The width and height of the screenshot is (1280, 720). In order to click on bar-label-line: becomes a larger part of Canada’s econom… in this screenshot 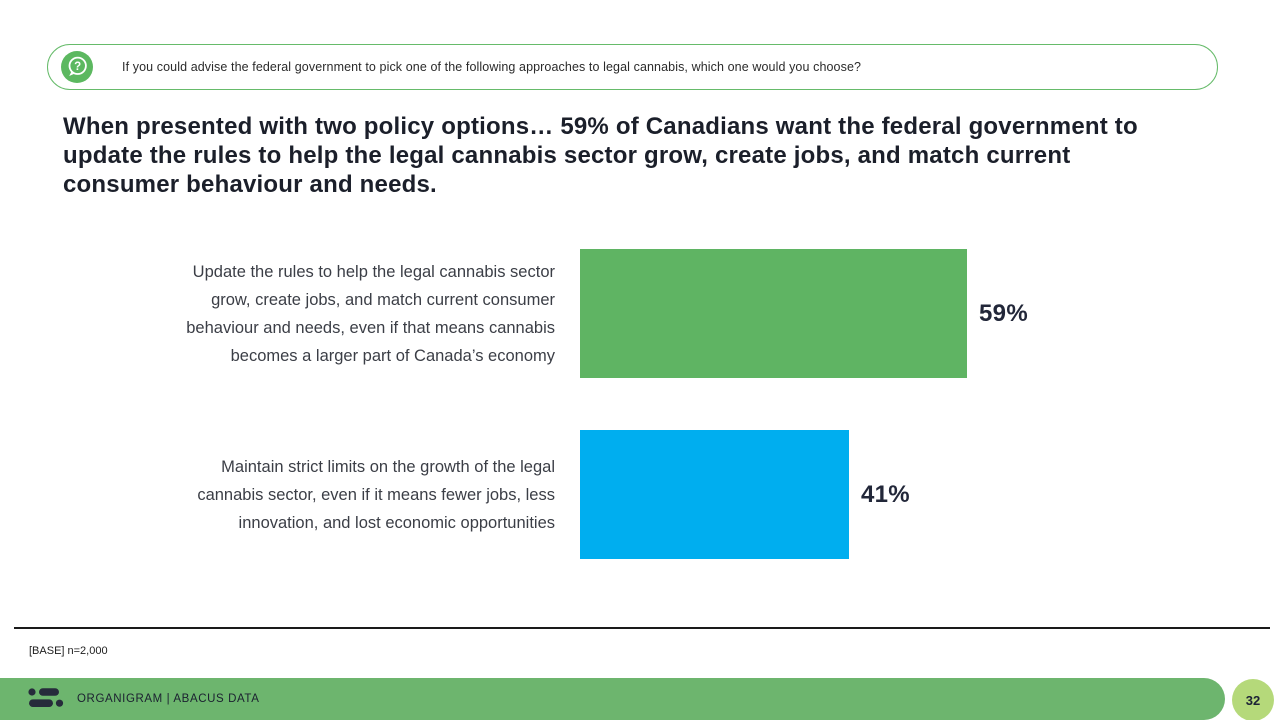, I will do `click(392, 355)`.